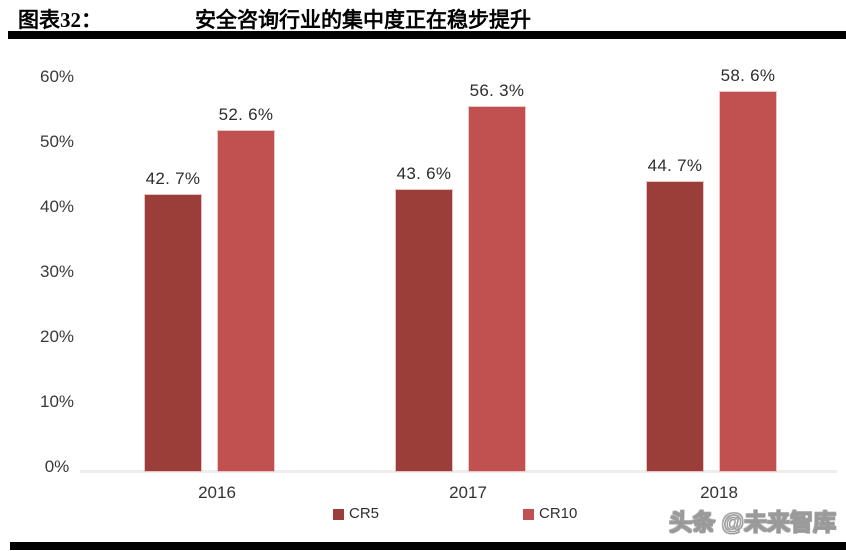 This screenshot has height=551, width=846. Describe the element at coordinates (424, 173) in the screenshot. I see `data-label-cr5-2017: 43. 6%` at that location.